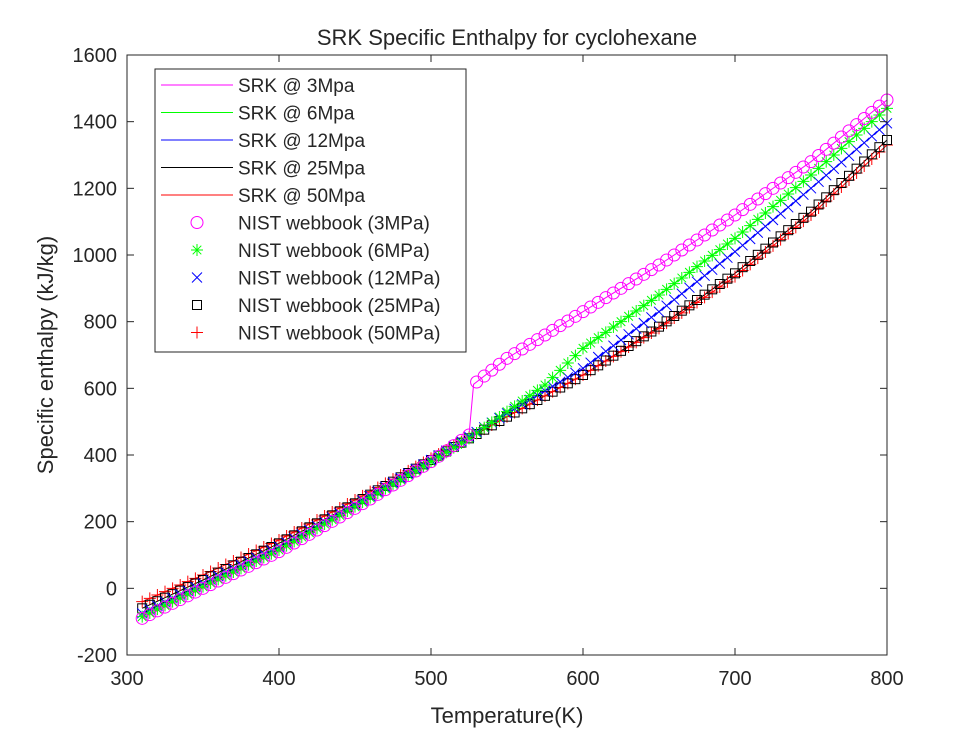 Image resolution: width=980 pixels, height=735 pixels. Describe the element at coordinates (339, 334) in the screenshot. I see `legend-label: NIST webbook (50MPa)` at that location.